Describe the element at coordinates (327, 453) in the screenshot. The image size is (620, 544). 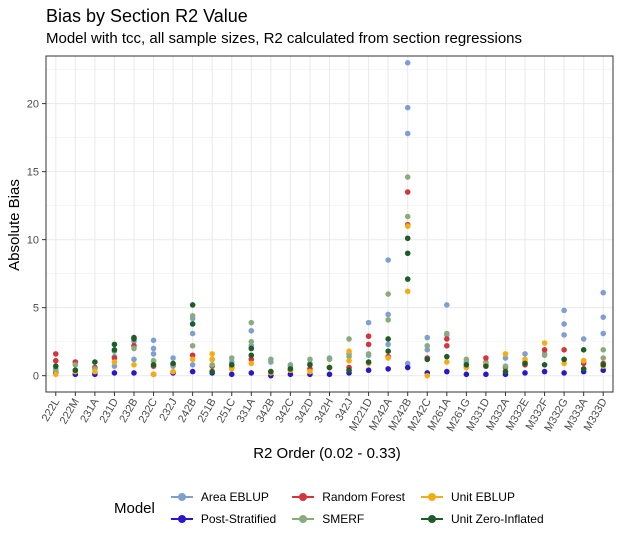
I see `x-axis-title: R2 Order (0.02 - 0.33)` at that location.